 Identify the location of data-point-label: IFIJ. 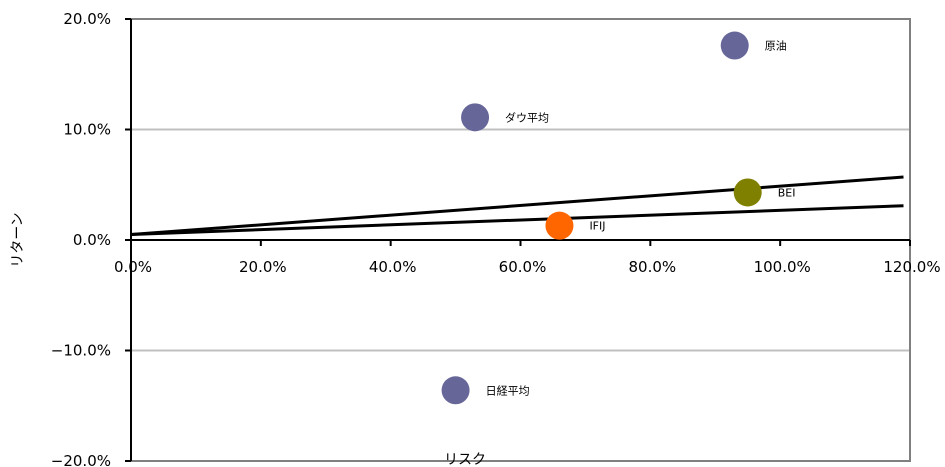
(597, 226).